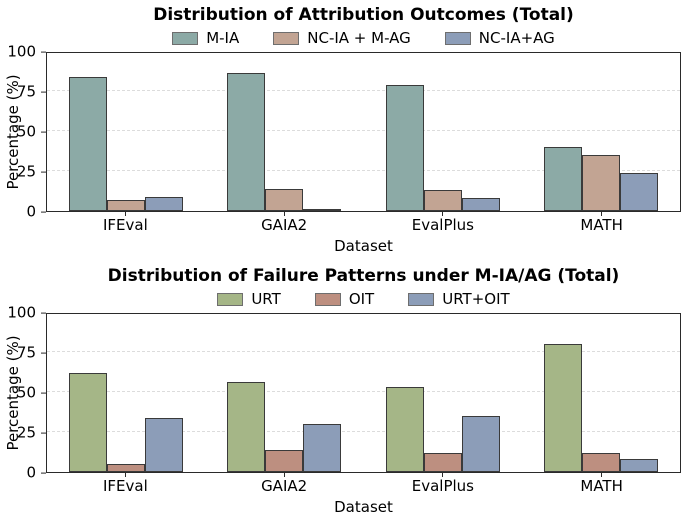  I want to click on bar-evalplus-nc-ia-m-ag, so click(442, 200).